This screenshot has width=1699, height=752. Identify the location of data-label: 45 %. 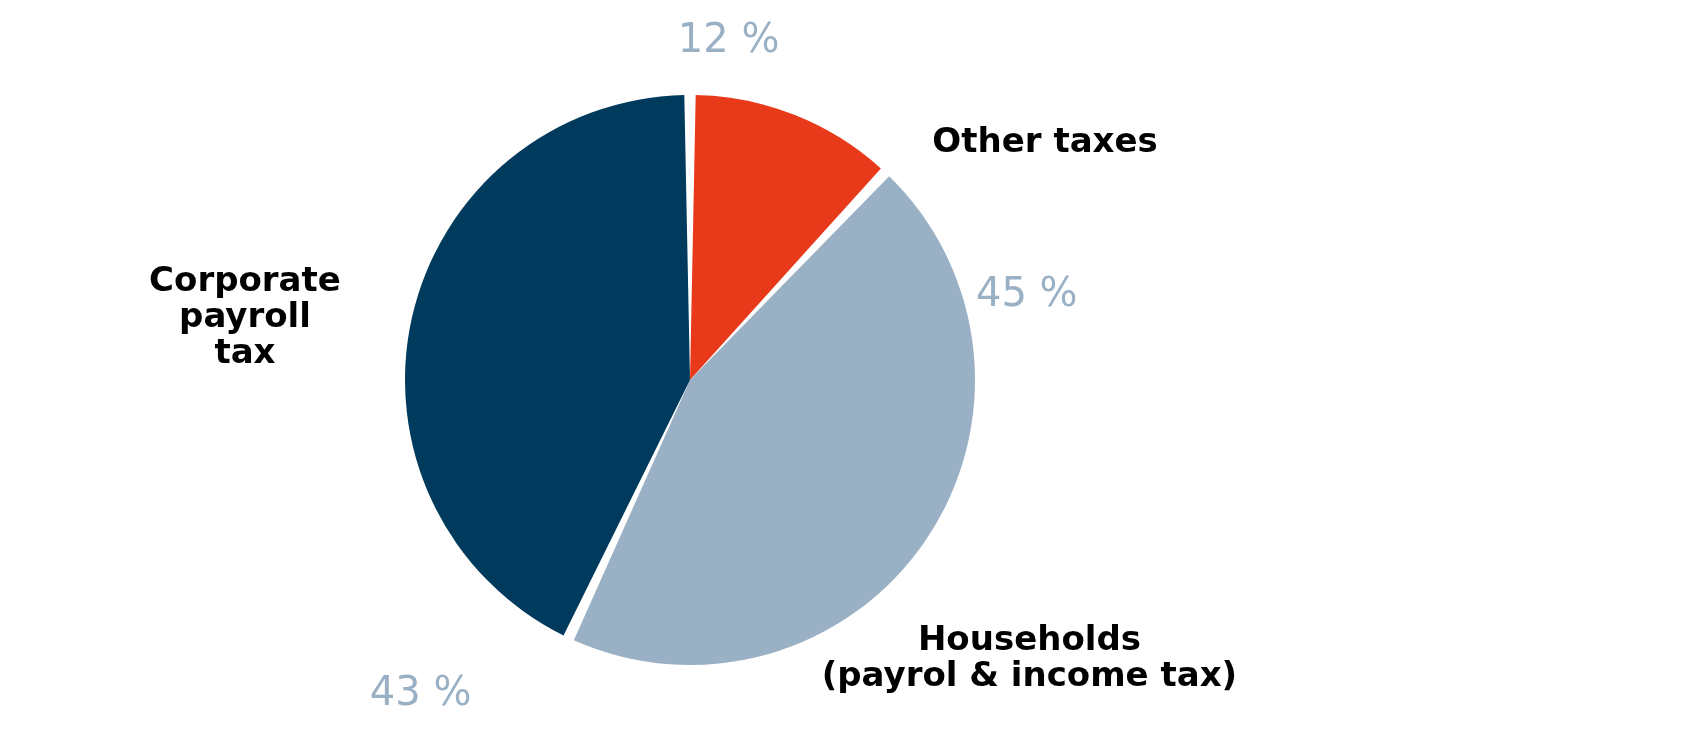
(1026, 291).